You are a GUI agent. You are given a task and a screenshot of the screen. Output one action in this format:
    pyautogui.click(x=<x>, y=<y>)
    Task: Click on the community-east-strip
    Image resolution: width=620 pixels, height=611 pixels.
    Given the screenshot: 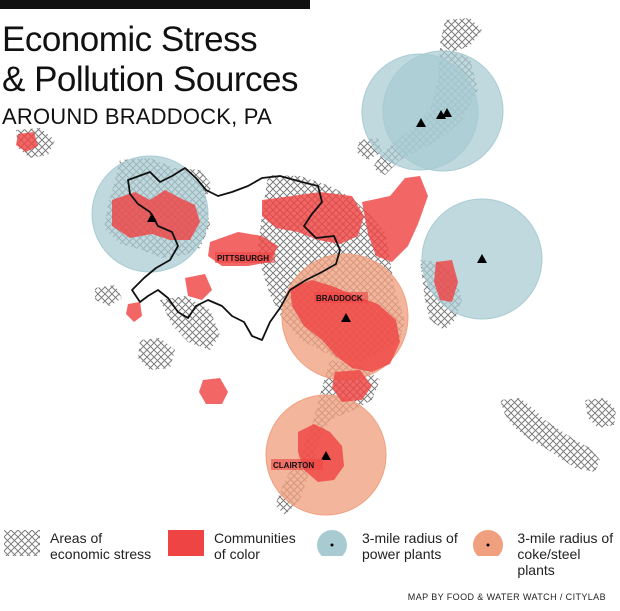 What is the action you would take?
    pyautogui.click(x=446, y=281)
    